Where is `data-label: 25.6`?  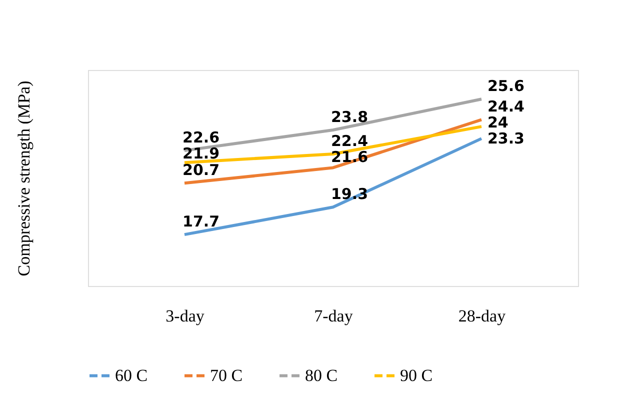
data-label: 25.6 is located at coordinates (505, 86).